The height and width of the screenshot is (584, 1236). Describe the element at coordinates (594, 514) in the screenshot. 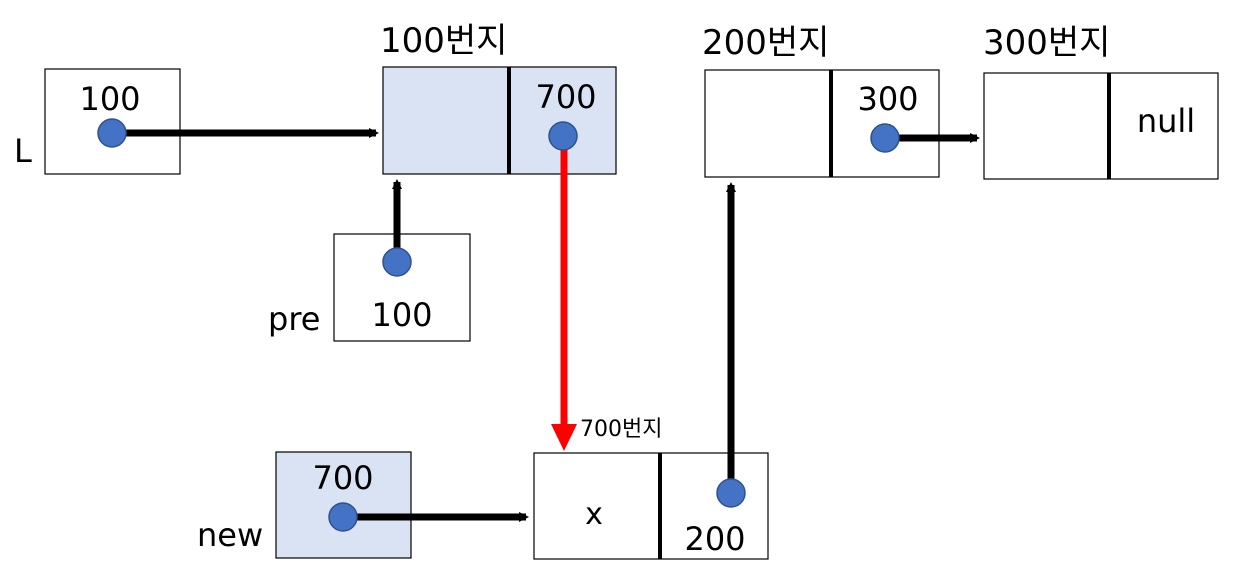

I see `node-700-data: x` at that location.